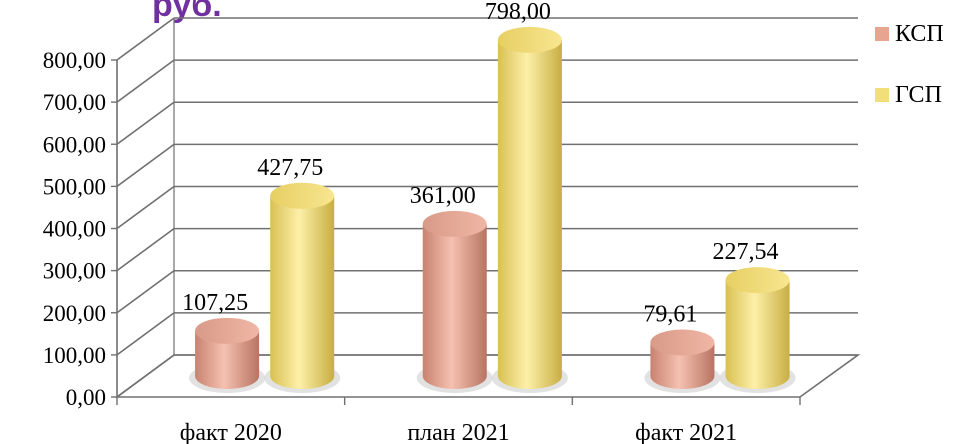  I want to click on y-tick-label: 800,00, so click(74, 60).